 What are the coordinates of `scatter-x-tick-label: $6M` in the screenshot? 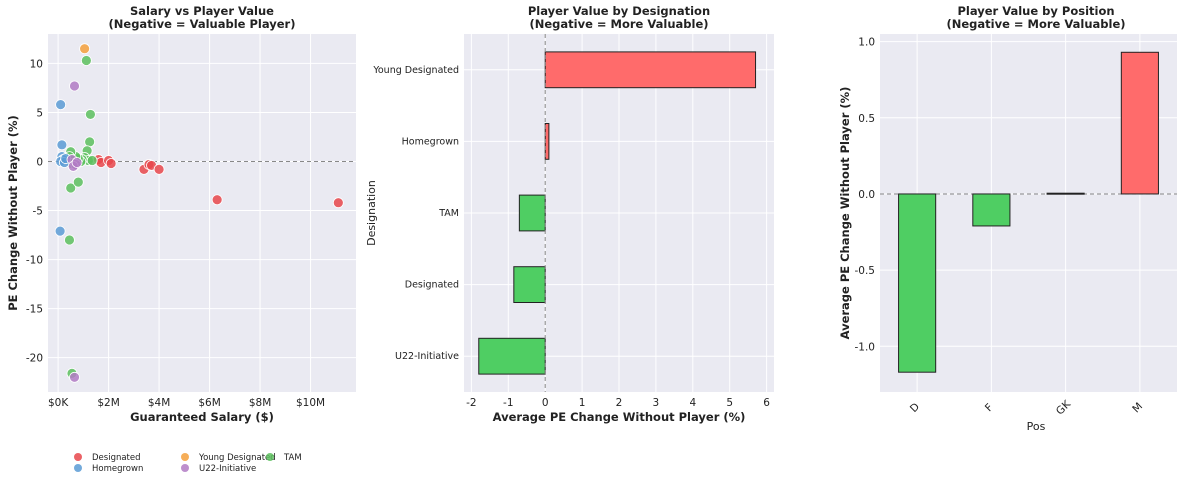 It's located at (209, 403).